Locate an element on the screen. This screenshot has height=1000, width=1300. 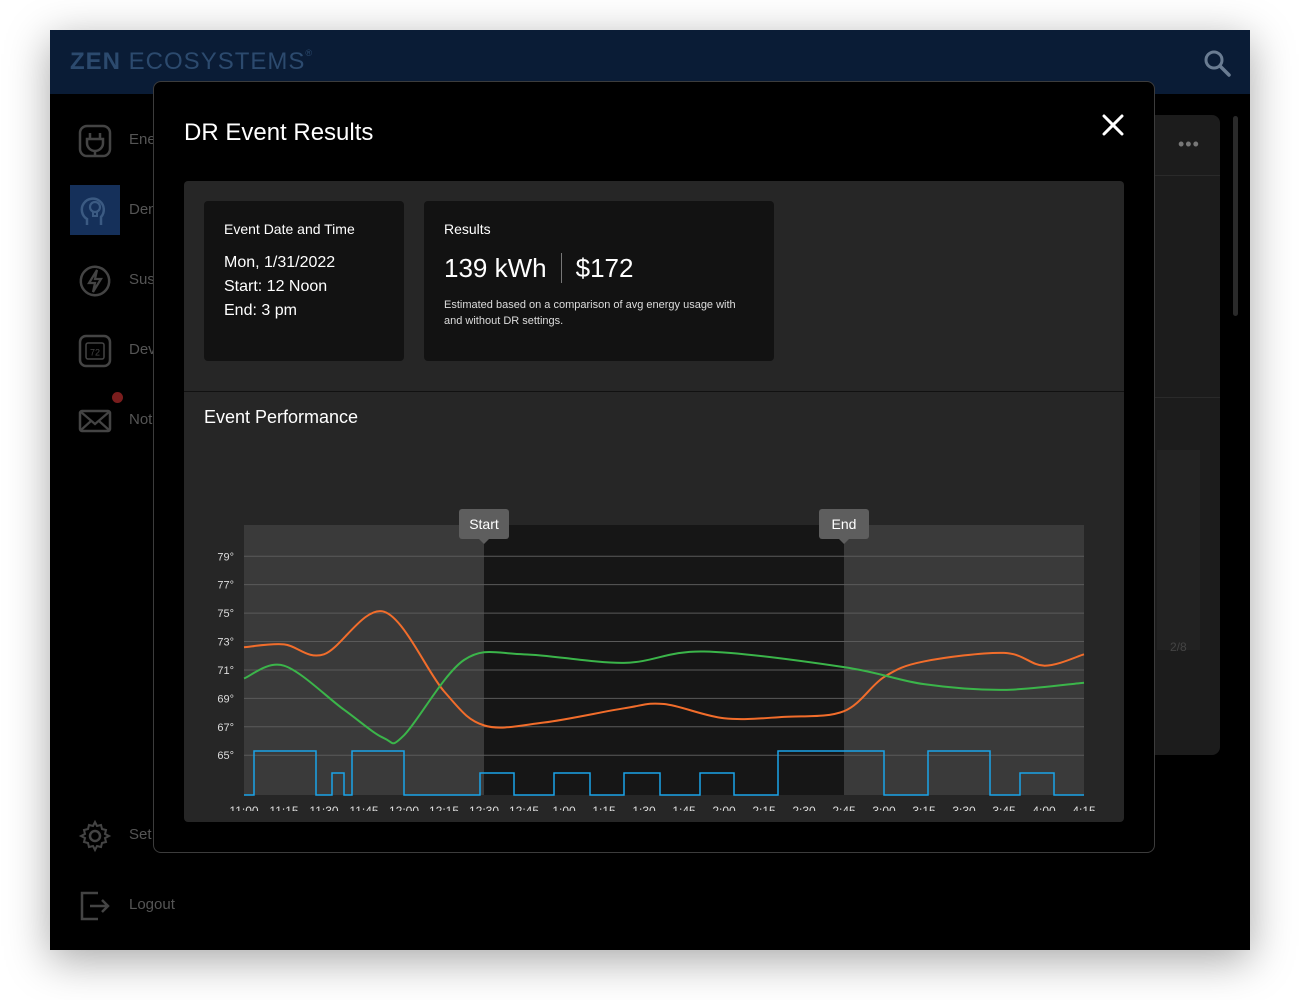
brand-bold: ZEN is located at coordinates (95, 61).